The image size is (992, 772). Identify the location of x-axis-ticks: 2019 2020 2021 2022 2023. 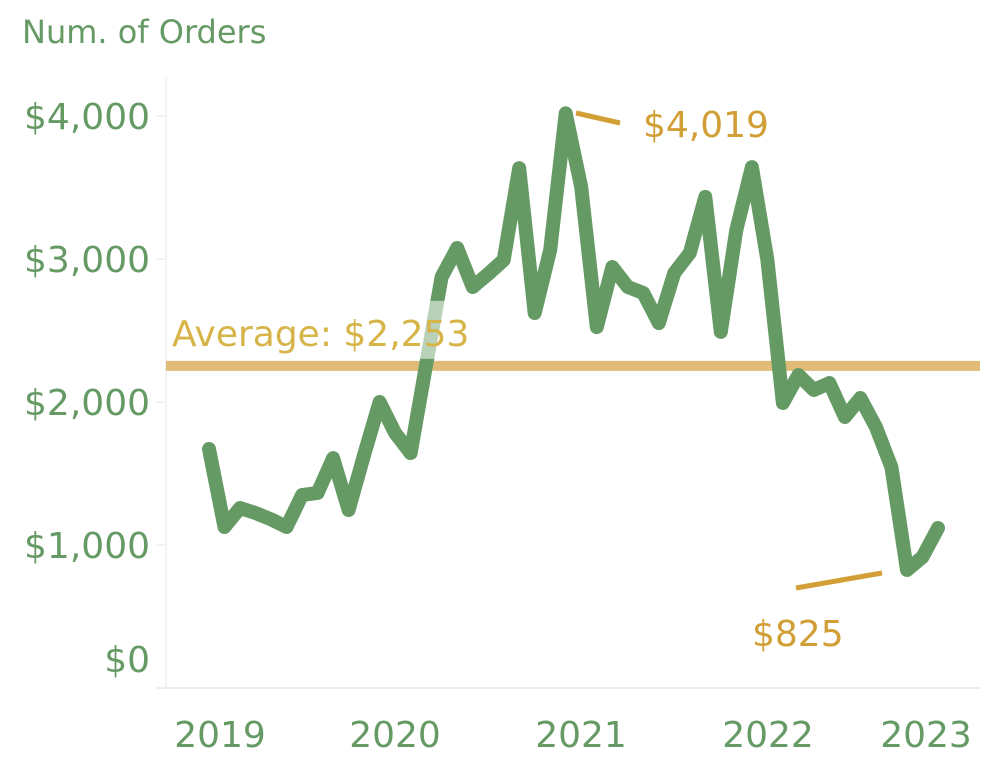
(573, 735).